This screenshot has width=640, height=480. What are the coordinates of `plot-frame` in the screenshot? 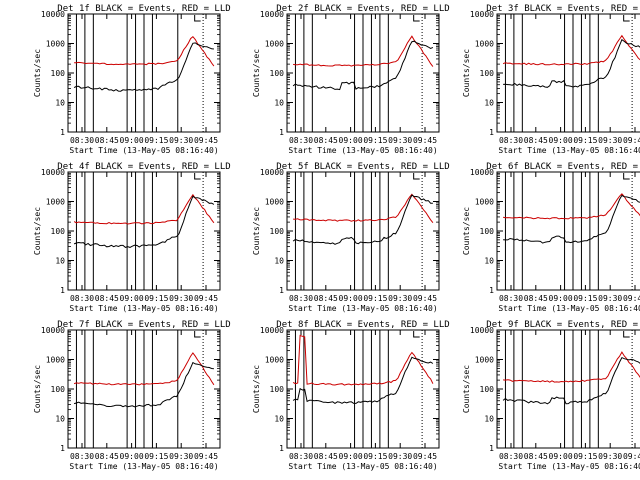 It's located at (568, 73).